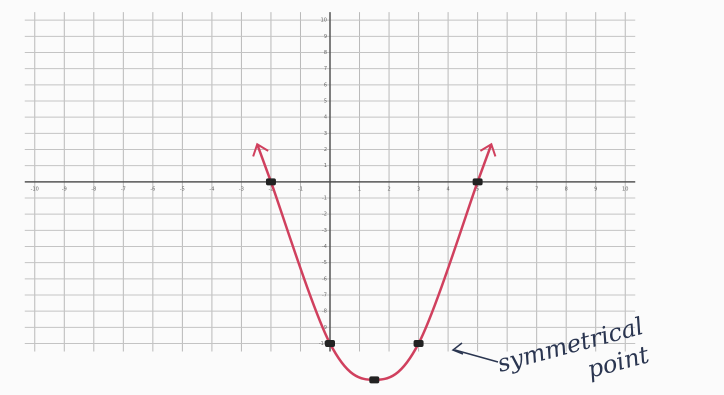 This screenshot has width=724, height=395. I want to click on y-tick-label: -8, so click(324, 312).